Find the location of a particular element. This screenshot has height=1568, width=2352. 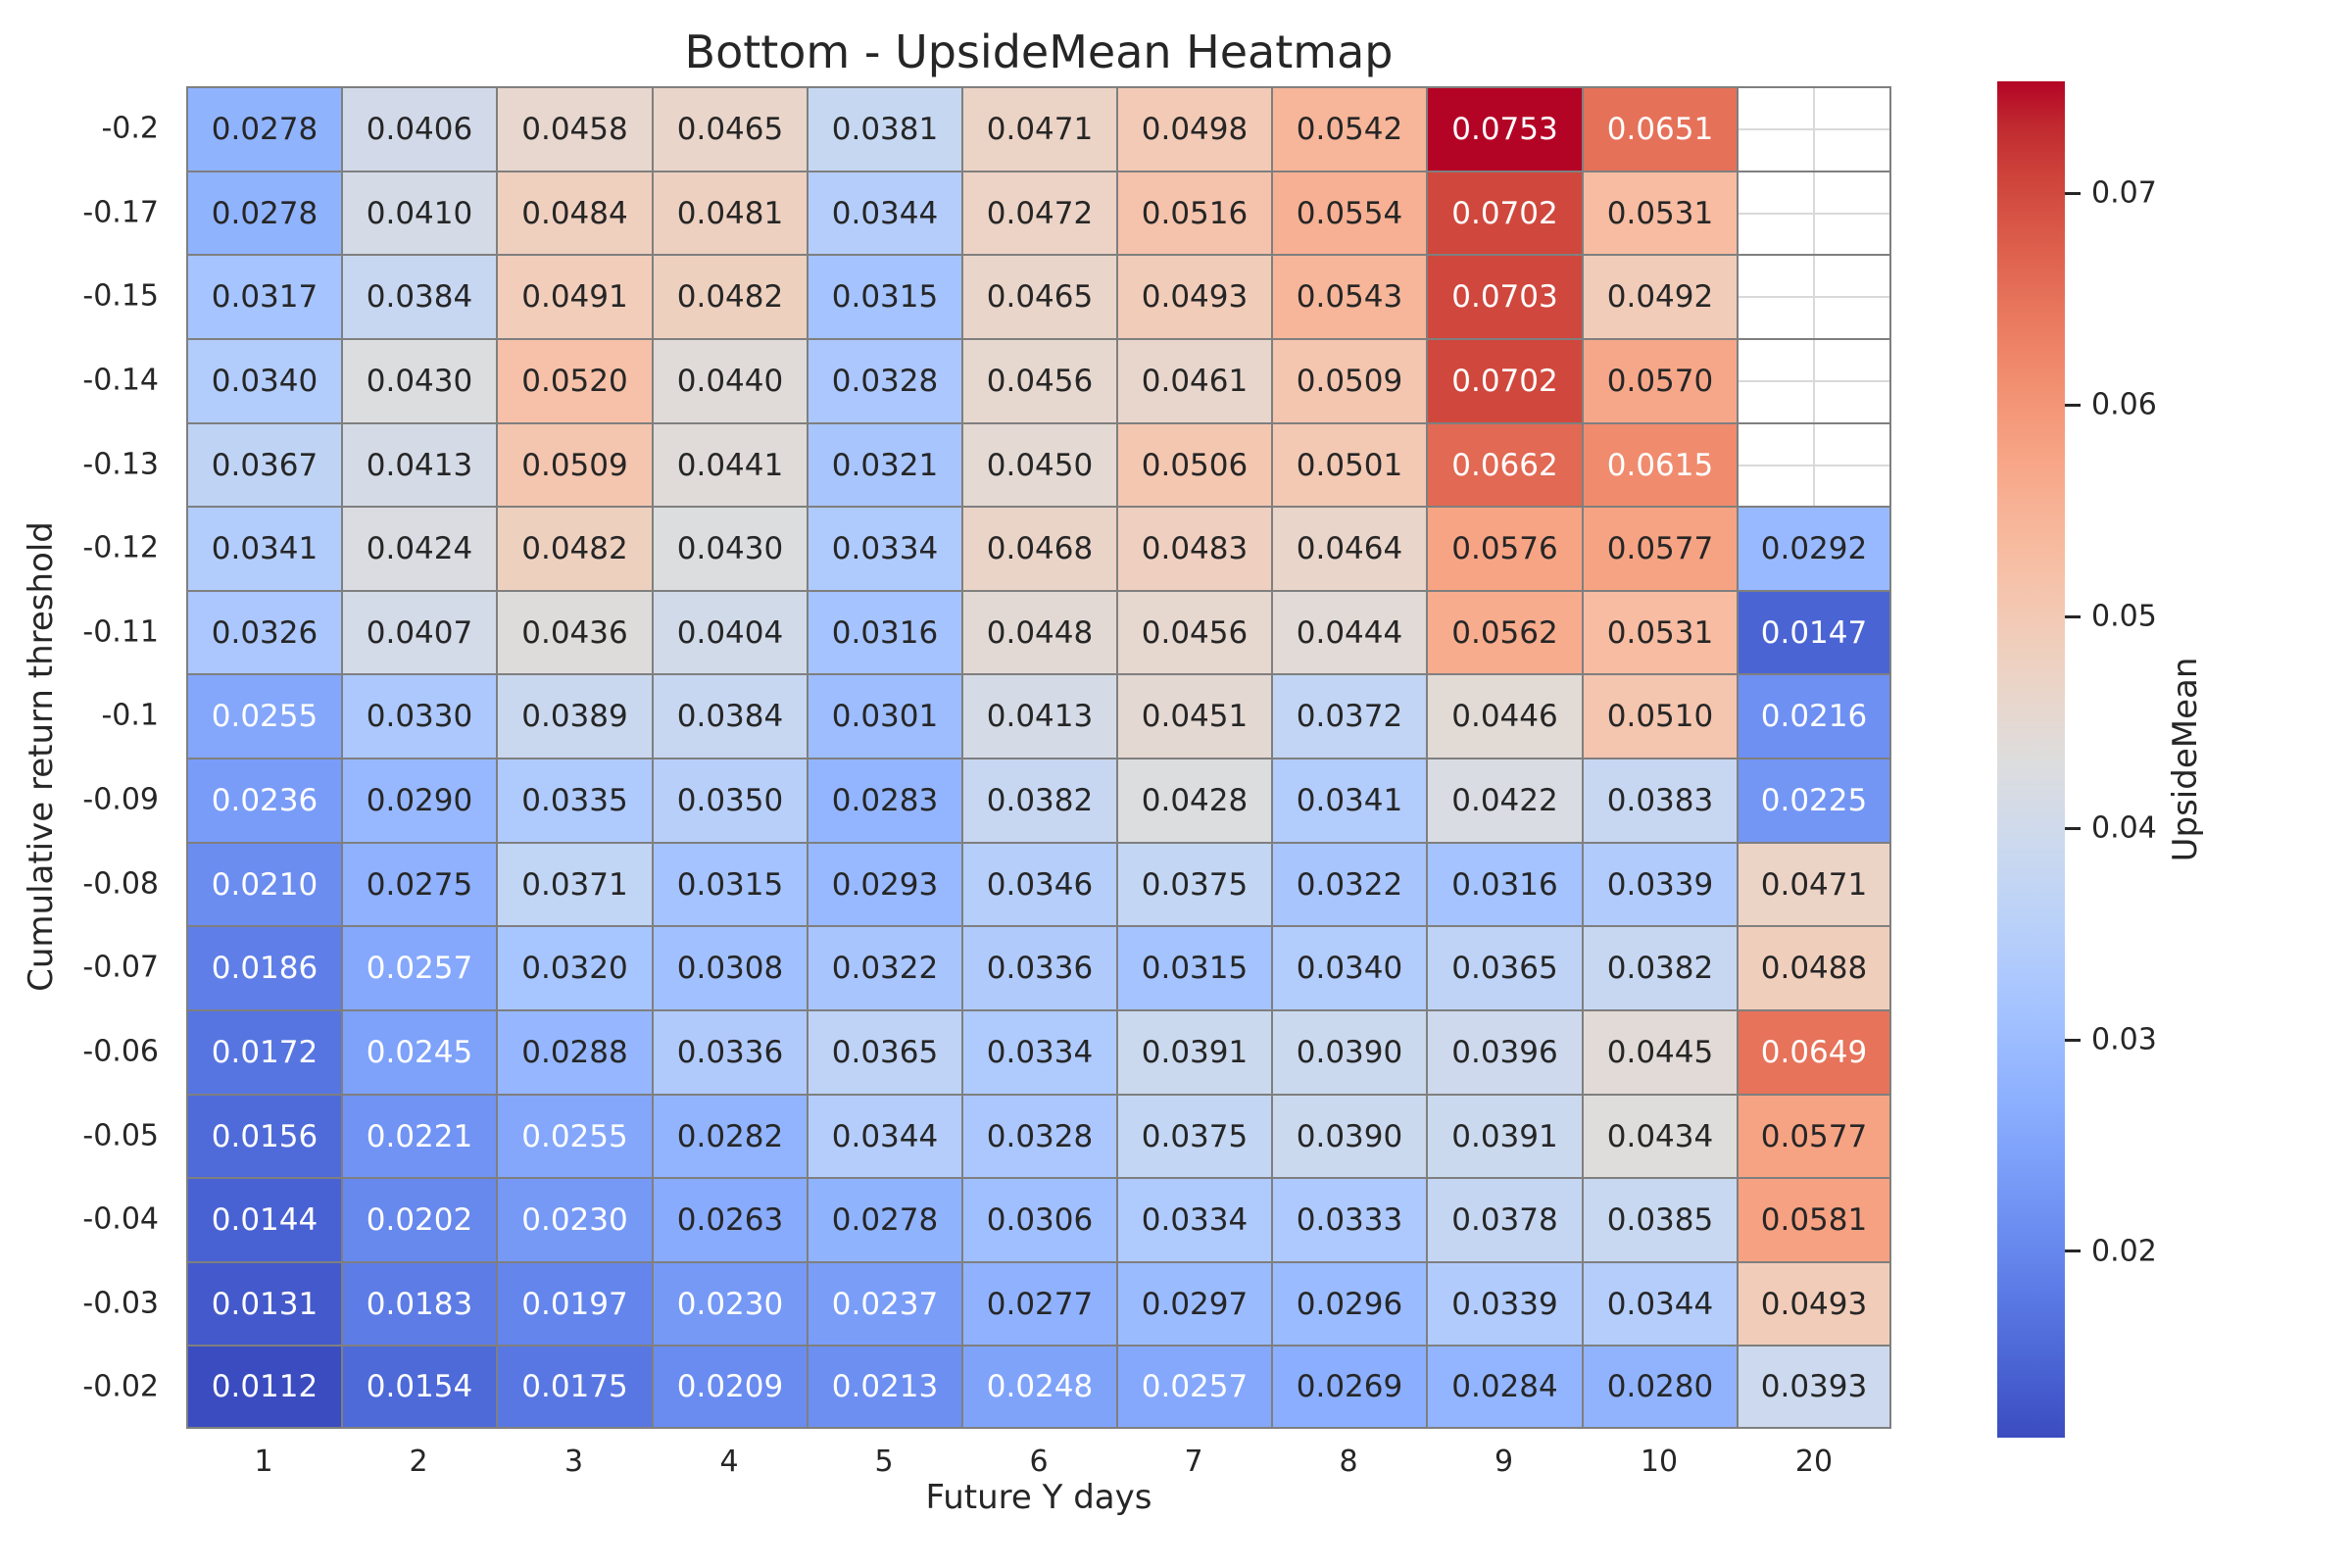

cell-value: 0.0269 is located at coordinates (1349, 1386).